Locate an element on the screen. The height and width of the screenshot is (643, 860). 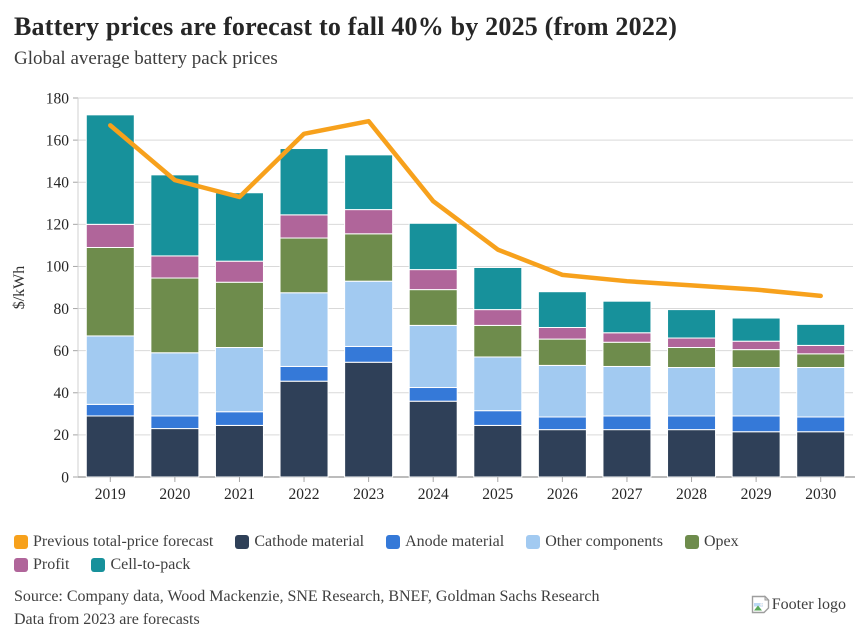
bar-2019 is located at coordinates (110, 296).